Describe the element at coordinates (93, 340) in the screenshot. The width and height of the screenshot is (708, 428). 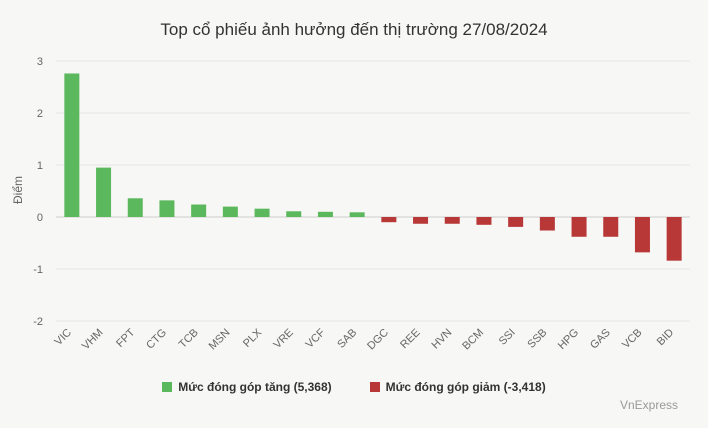
I see `x-tick-label: VHM` at that location.